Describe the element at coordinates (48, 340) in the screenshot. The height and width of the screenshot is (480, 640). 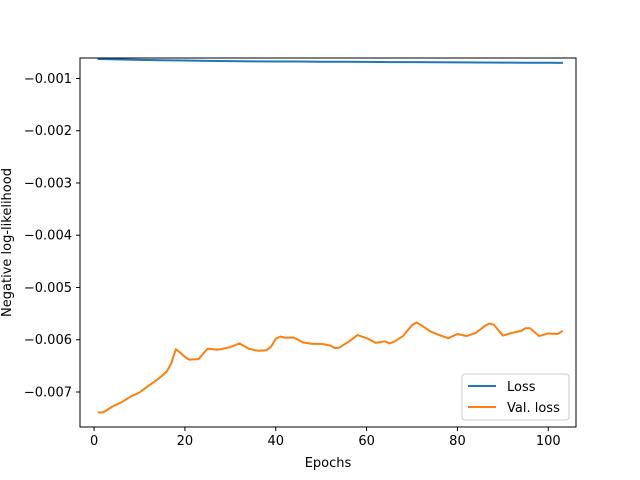
I see `y-tick-label: −0.006` at that location.